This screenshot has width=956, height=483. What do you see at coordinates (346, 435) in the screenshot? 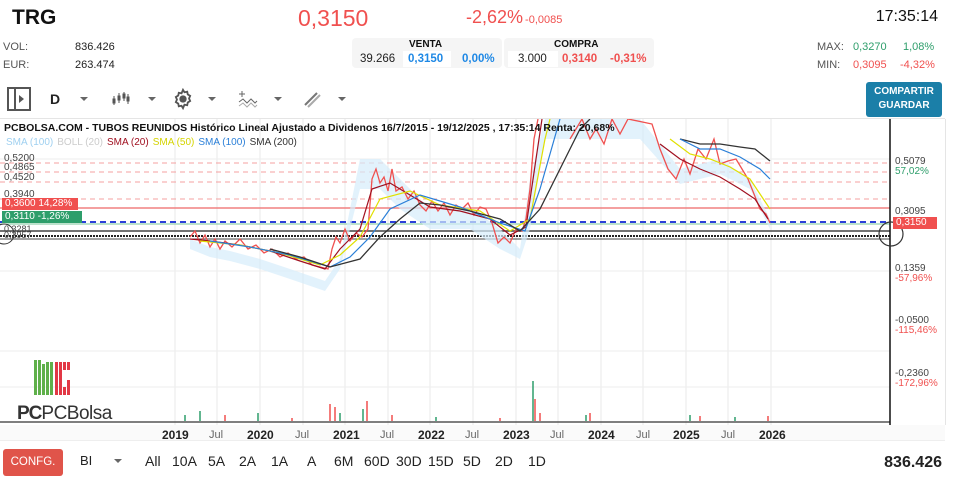
I see `x-tick: 2021` at bounding box center [346, 435].